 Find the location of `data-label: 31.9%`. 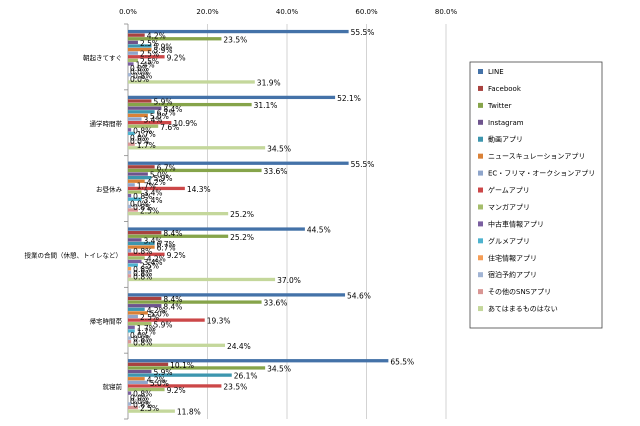

data-label: 31.9% is located at coordinates (269, 83).